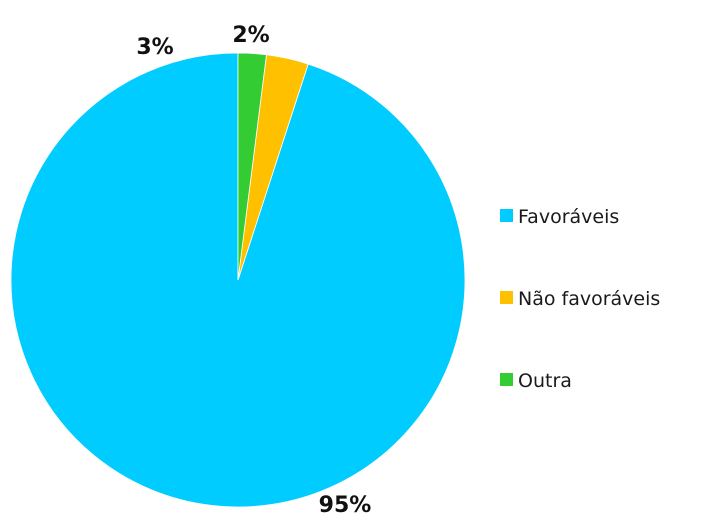 The image size is (710, 516). Describe the element at coordinates (589, 299) in the screenshot. I see `legend-label-1: Não favoráveis` at that location.